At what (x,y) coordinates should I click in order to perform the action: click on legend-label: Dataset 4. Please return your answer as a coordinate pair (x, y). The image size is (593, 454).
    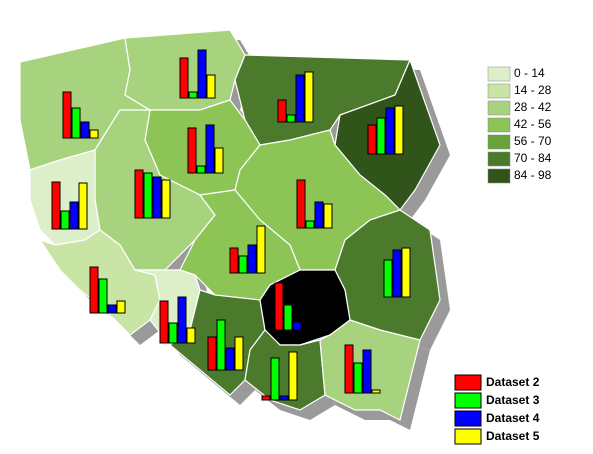
    Looking at the image, I should click on (513, 418).